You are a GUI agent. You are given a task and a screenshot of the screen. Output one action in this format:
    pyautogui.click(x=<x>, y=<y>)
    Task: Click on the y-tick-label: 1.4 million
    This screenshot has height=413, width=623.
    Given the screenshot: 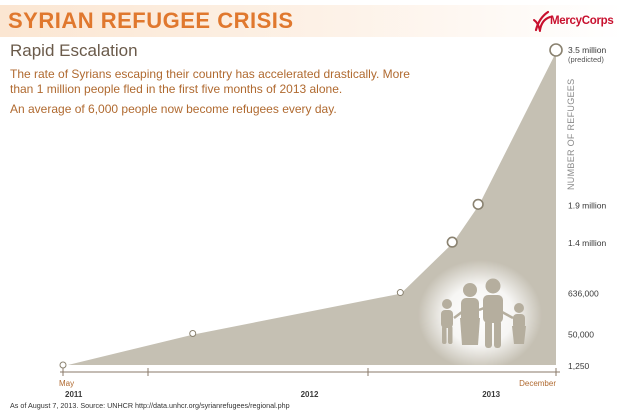 What is the action you would take?
    pyautogui.click(x=587, y=243)
    